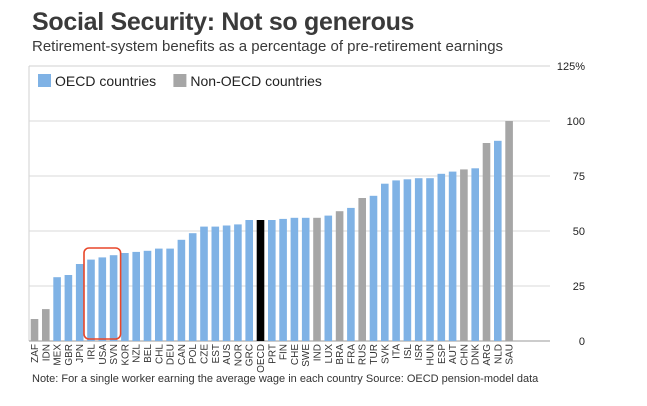  I want to click on x-category-label: MEX, so click(58, 355).